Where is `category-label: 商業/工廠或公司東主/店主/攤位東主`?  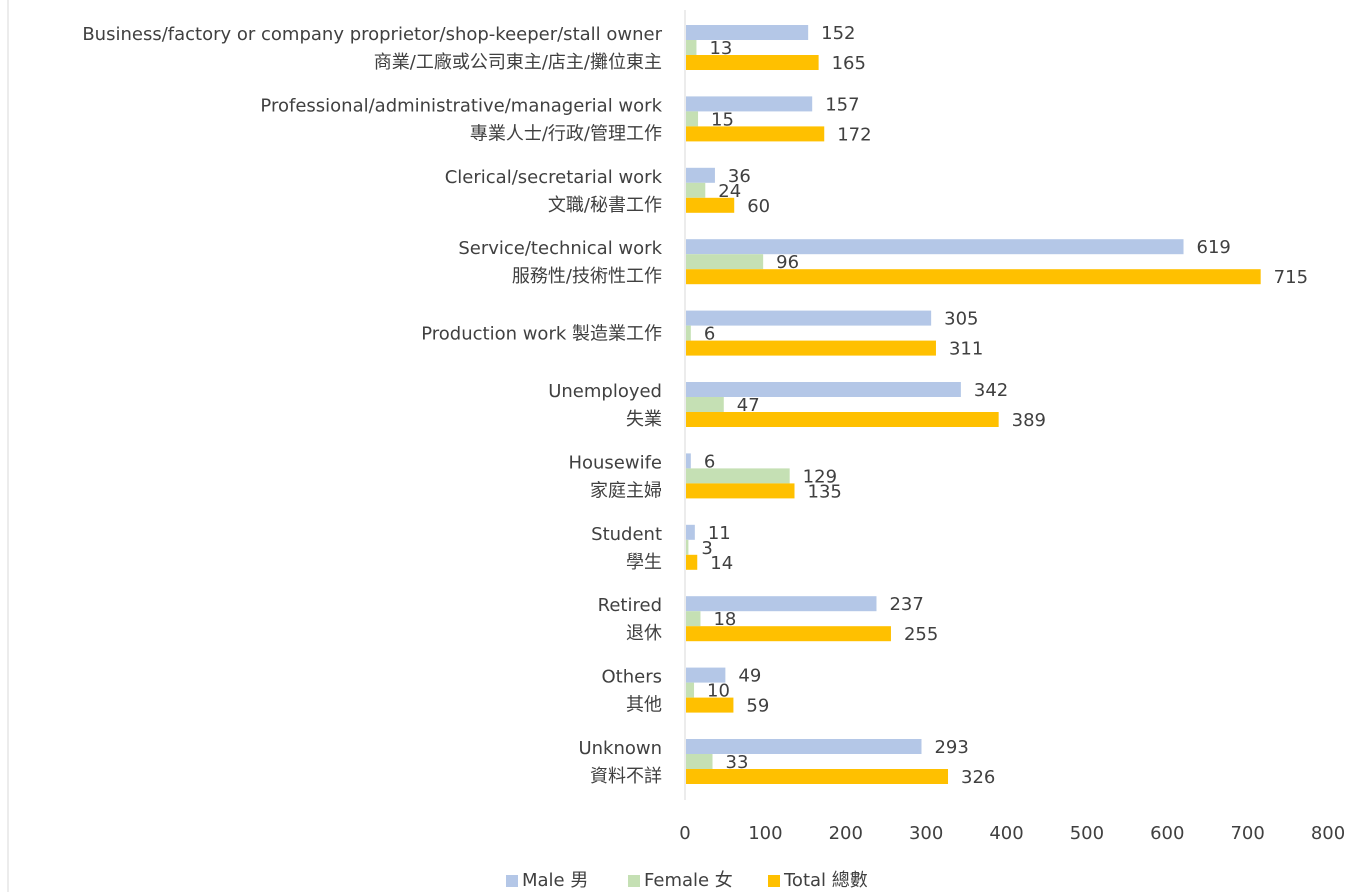
category-label: 商業/工廠或公司東主/店主/攤位東主 is located at coordinates (518, 62).